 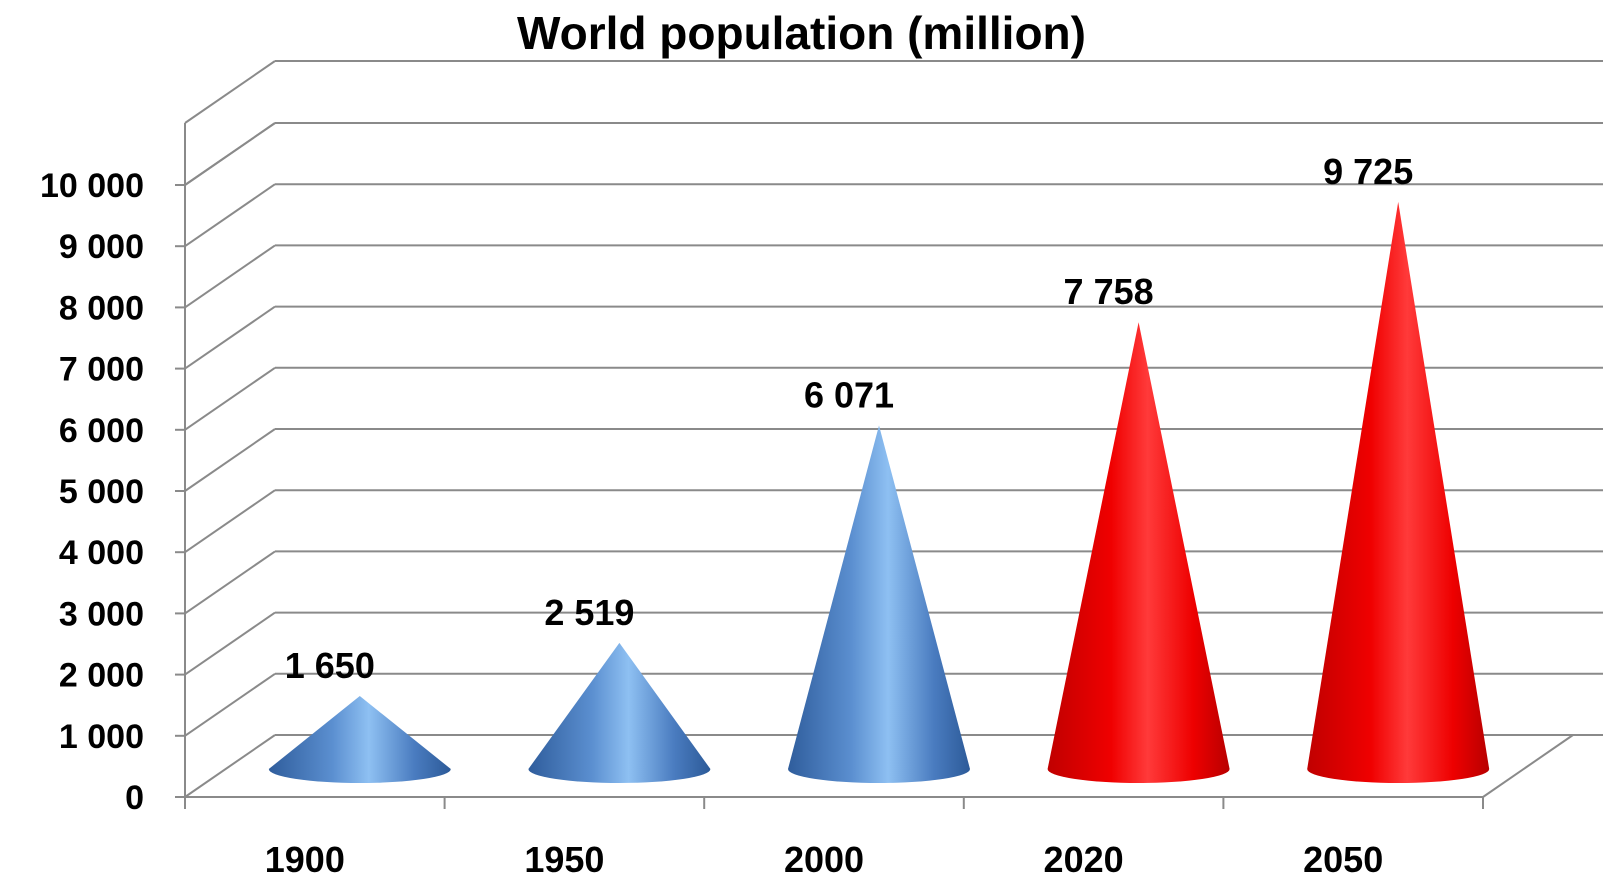 I want to click on y-tick-label: 1 000, so click(x=101, y=737).